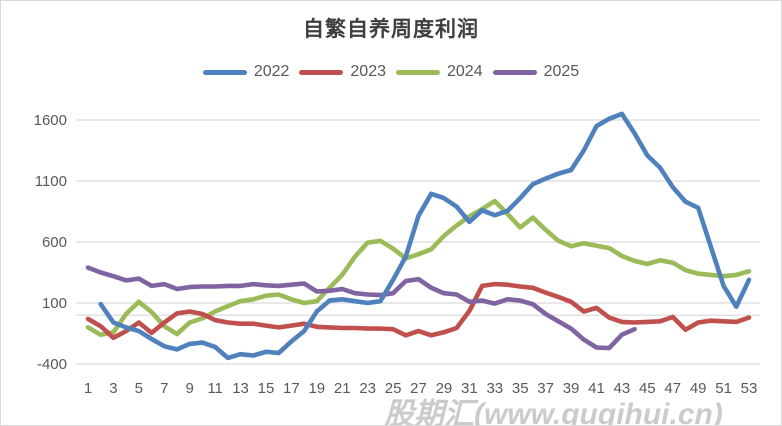 The image size is (782, 426). I want to click on x-tick-label: 3, so click(113, 388).